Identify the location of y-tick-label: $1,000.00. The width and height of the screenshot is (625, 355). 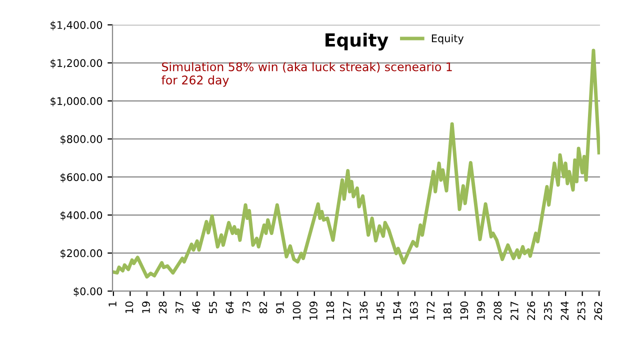
(76, 101).